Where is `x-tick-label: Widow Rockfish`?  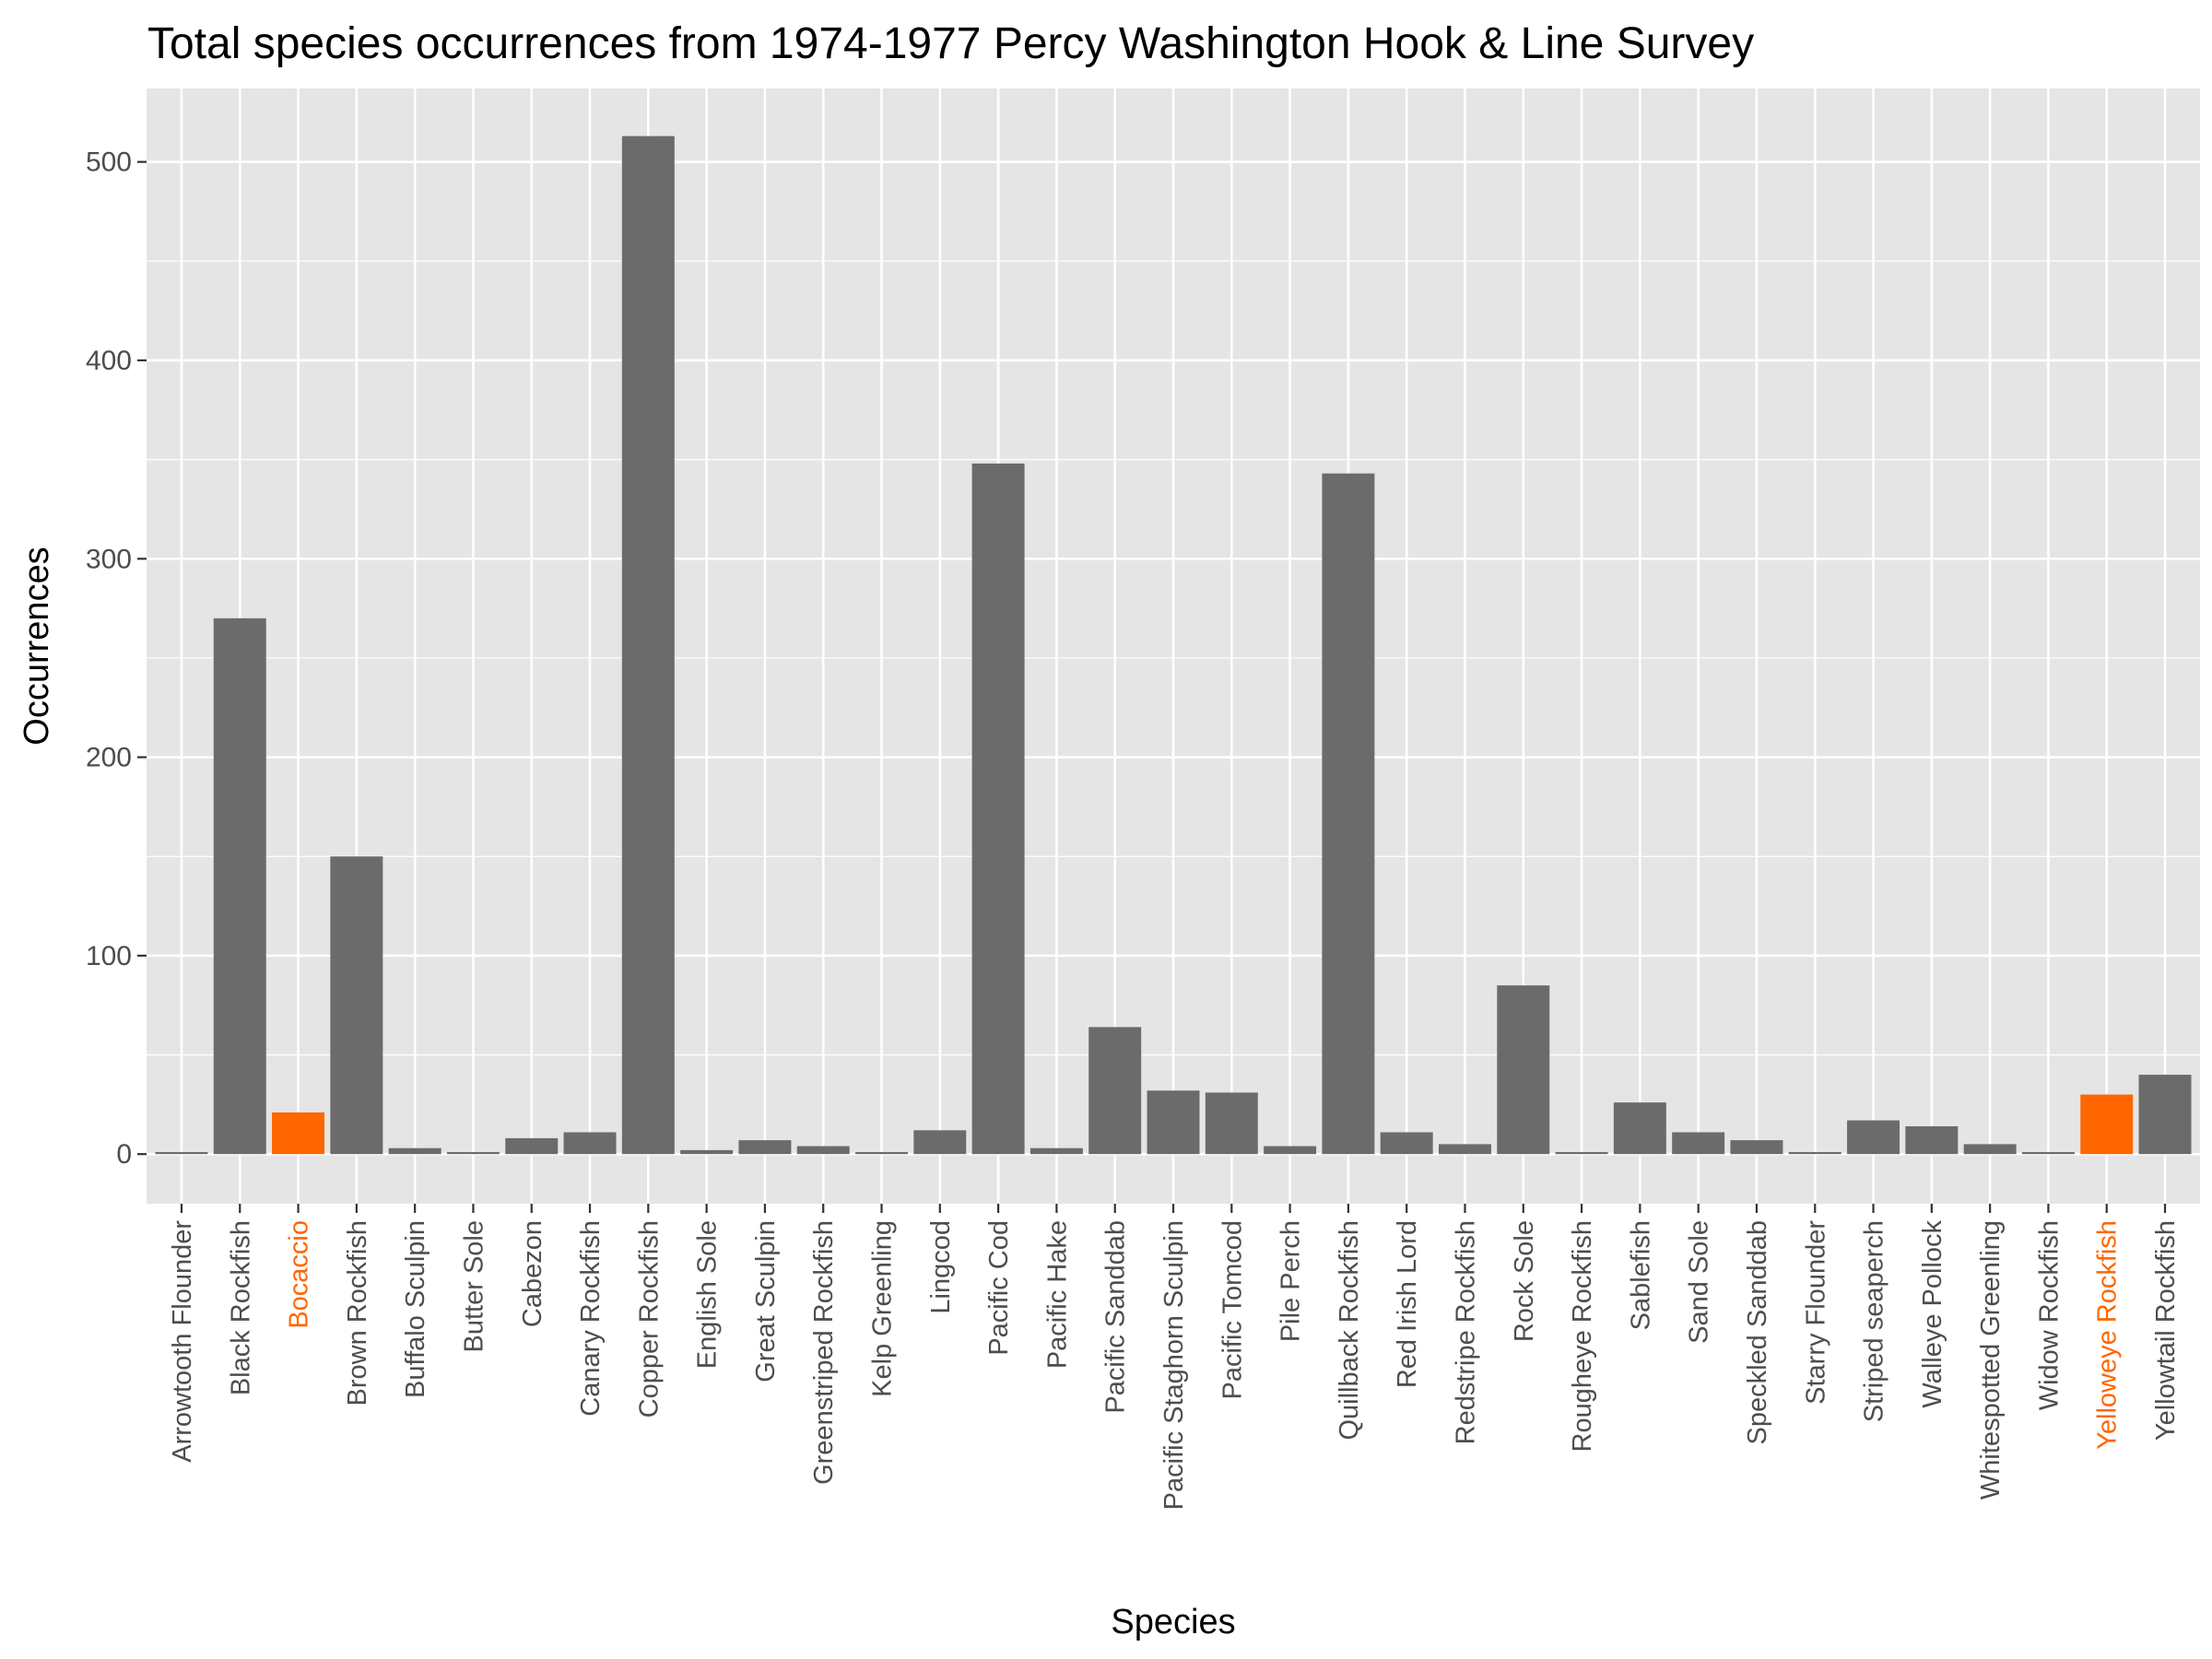
x-tick-label: Widow Rockfish is located at coordinates (2049, 1315).